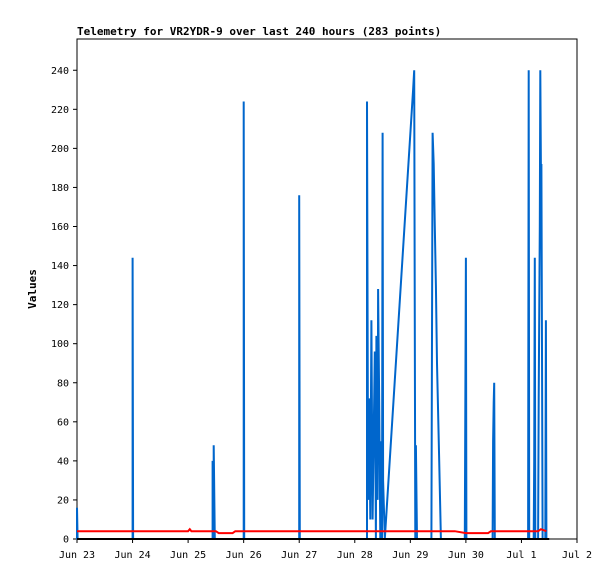  Describe the element at coordinates (60, 305) in the screenshot. I see `y-tick-label: 120` at that location.